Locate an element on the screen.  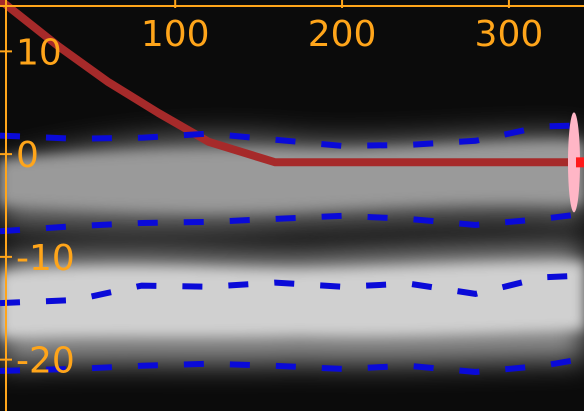
x-tick-label: 300 is located at coordinates (509, 34).